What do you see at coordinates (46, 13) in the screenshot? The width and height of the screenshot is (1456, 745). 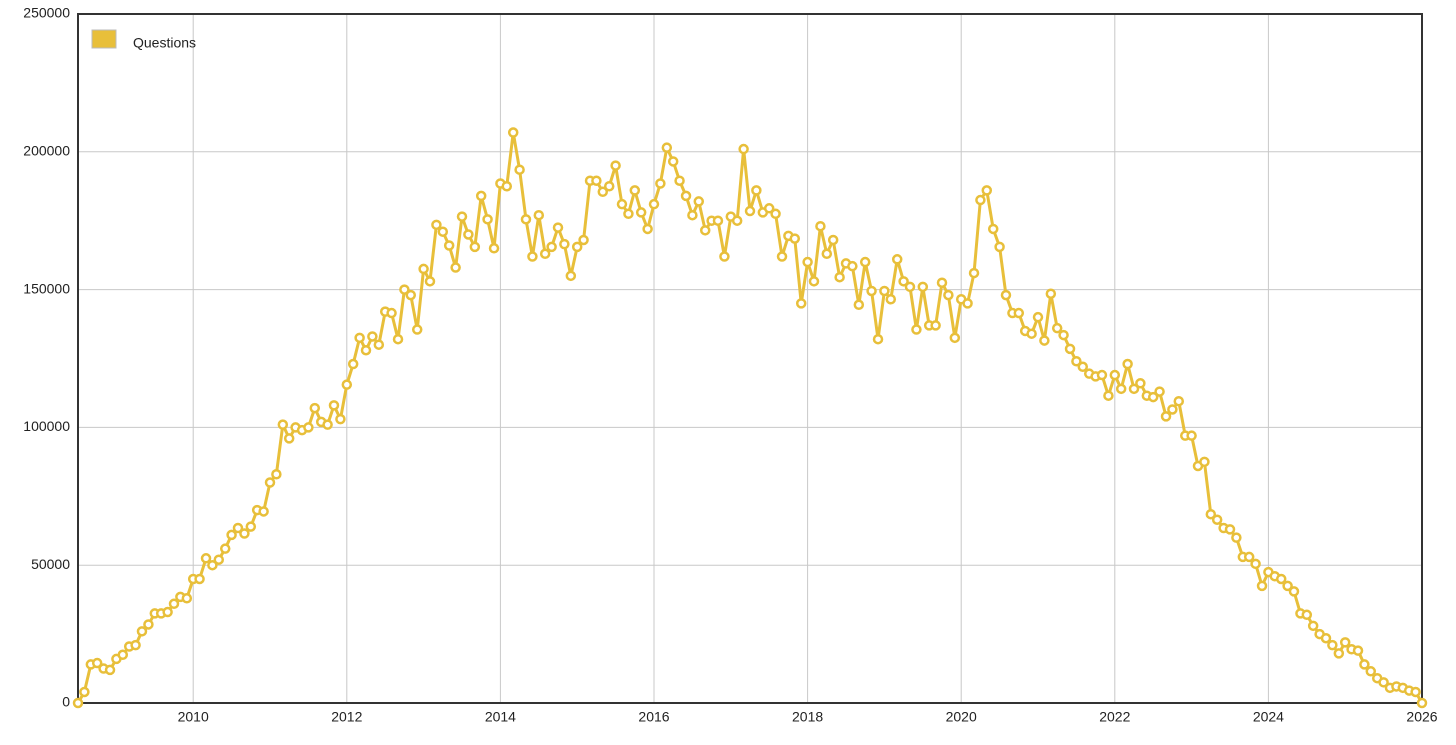 I see `y-tick-label: 250000` at bounding box center [46, 13].